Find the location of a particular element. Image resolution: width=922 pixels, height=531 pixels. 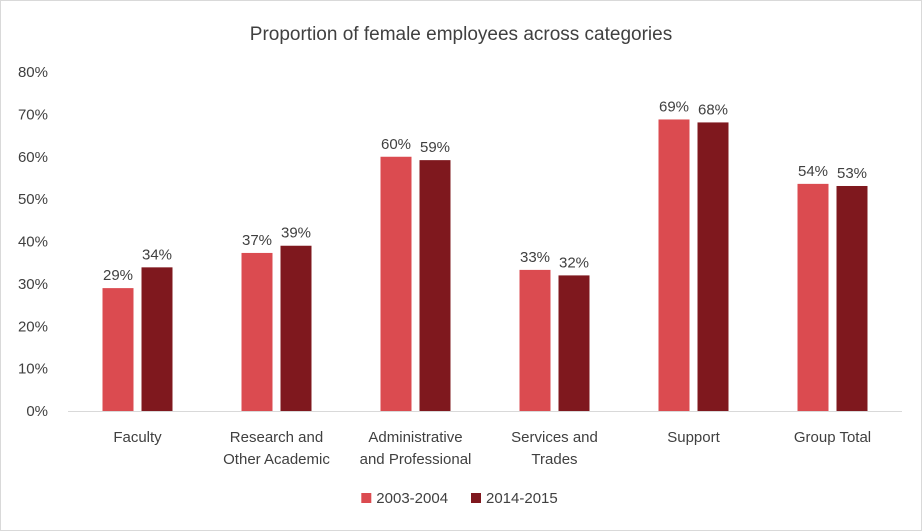

y-tick-label: 0% is located at coordinates (37, 411).